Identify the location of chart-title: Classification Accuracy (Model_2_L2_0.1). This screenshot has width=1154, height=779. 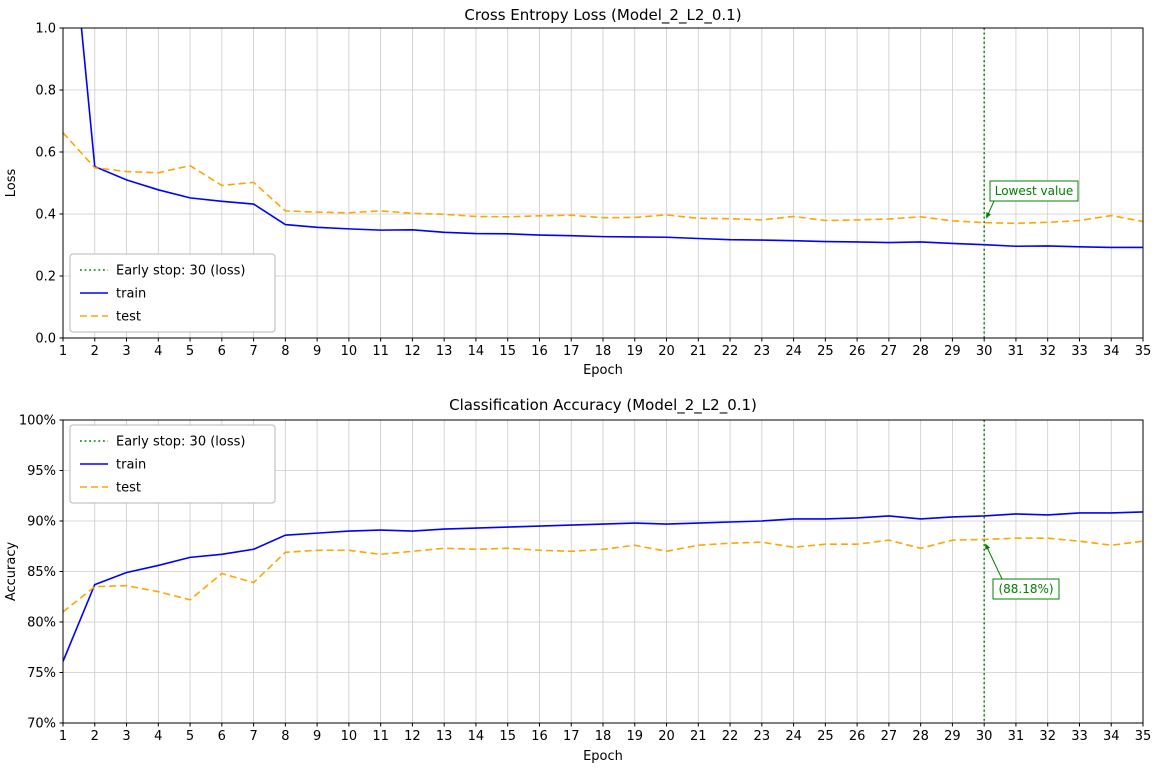
(603, 405).